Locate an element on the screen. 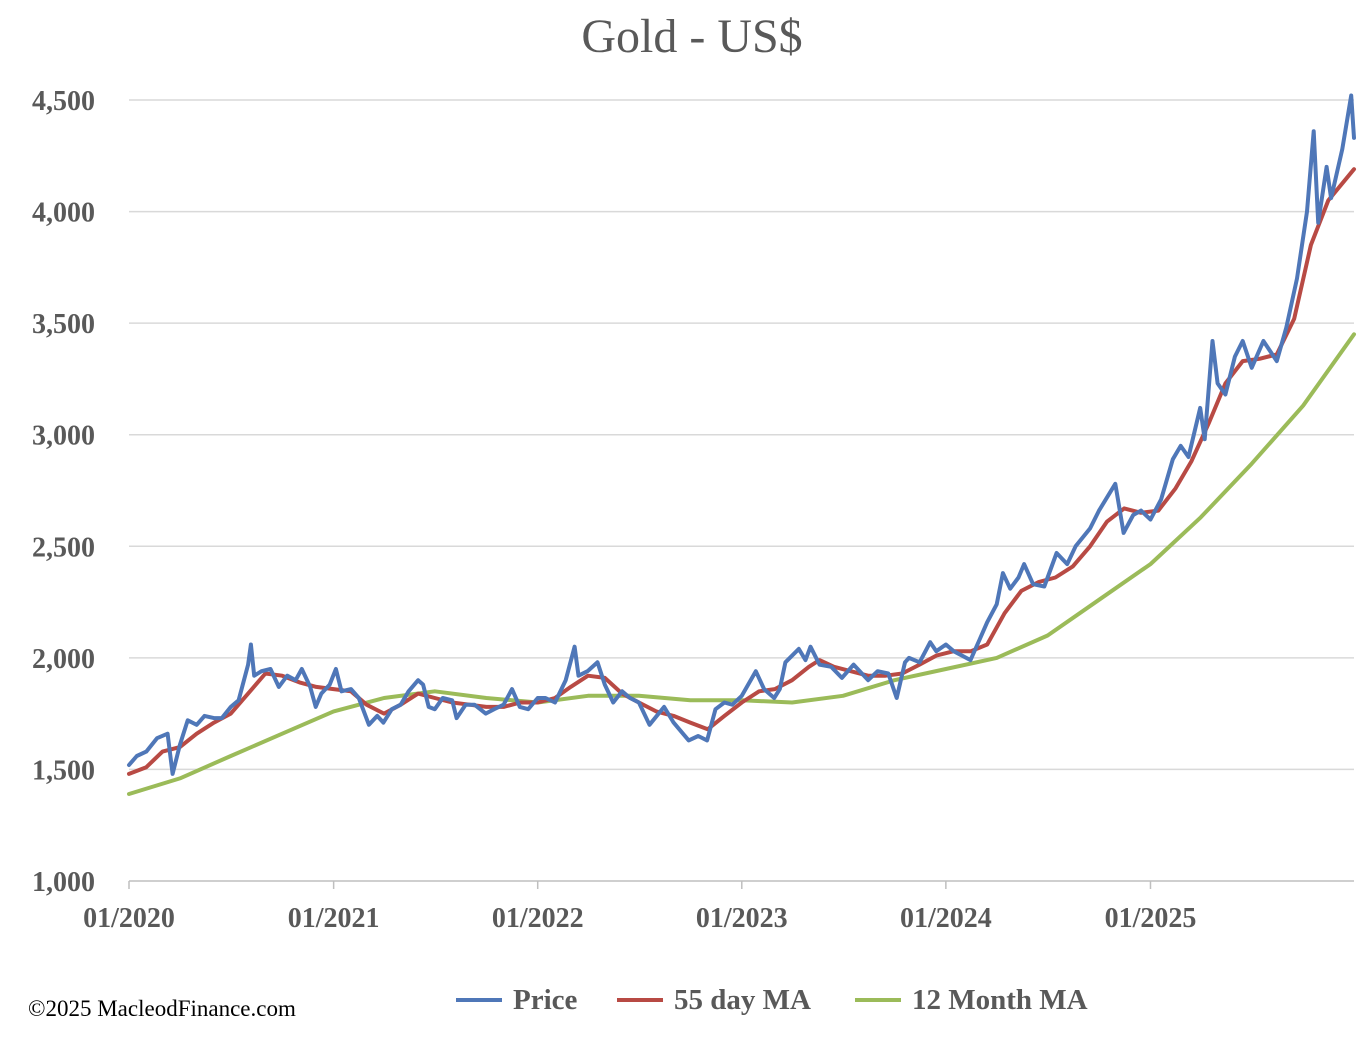 This screenshot has width=1366, height=1040. x-tick-label: 01/2023 is located at coordinates (742, 918).